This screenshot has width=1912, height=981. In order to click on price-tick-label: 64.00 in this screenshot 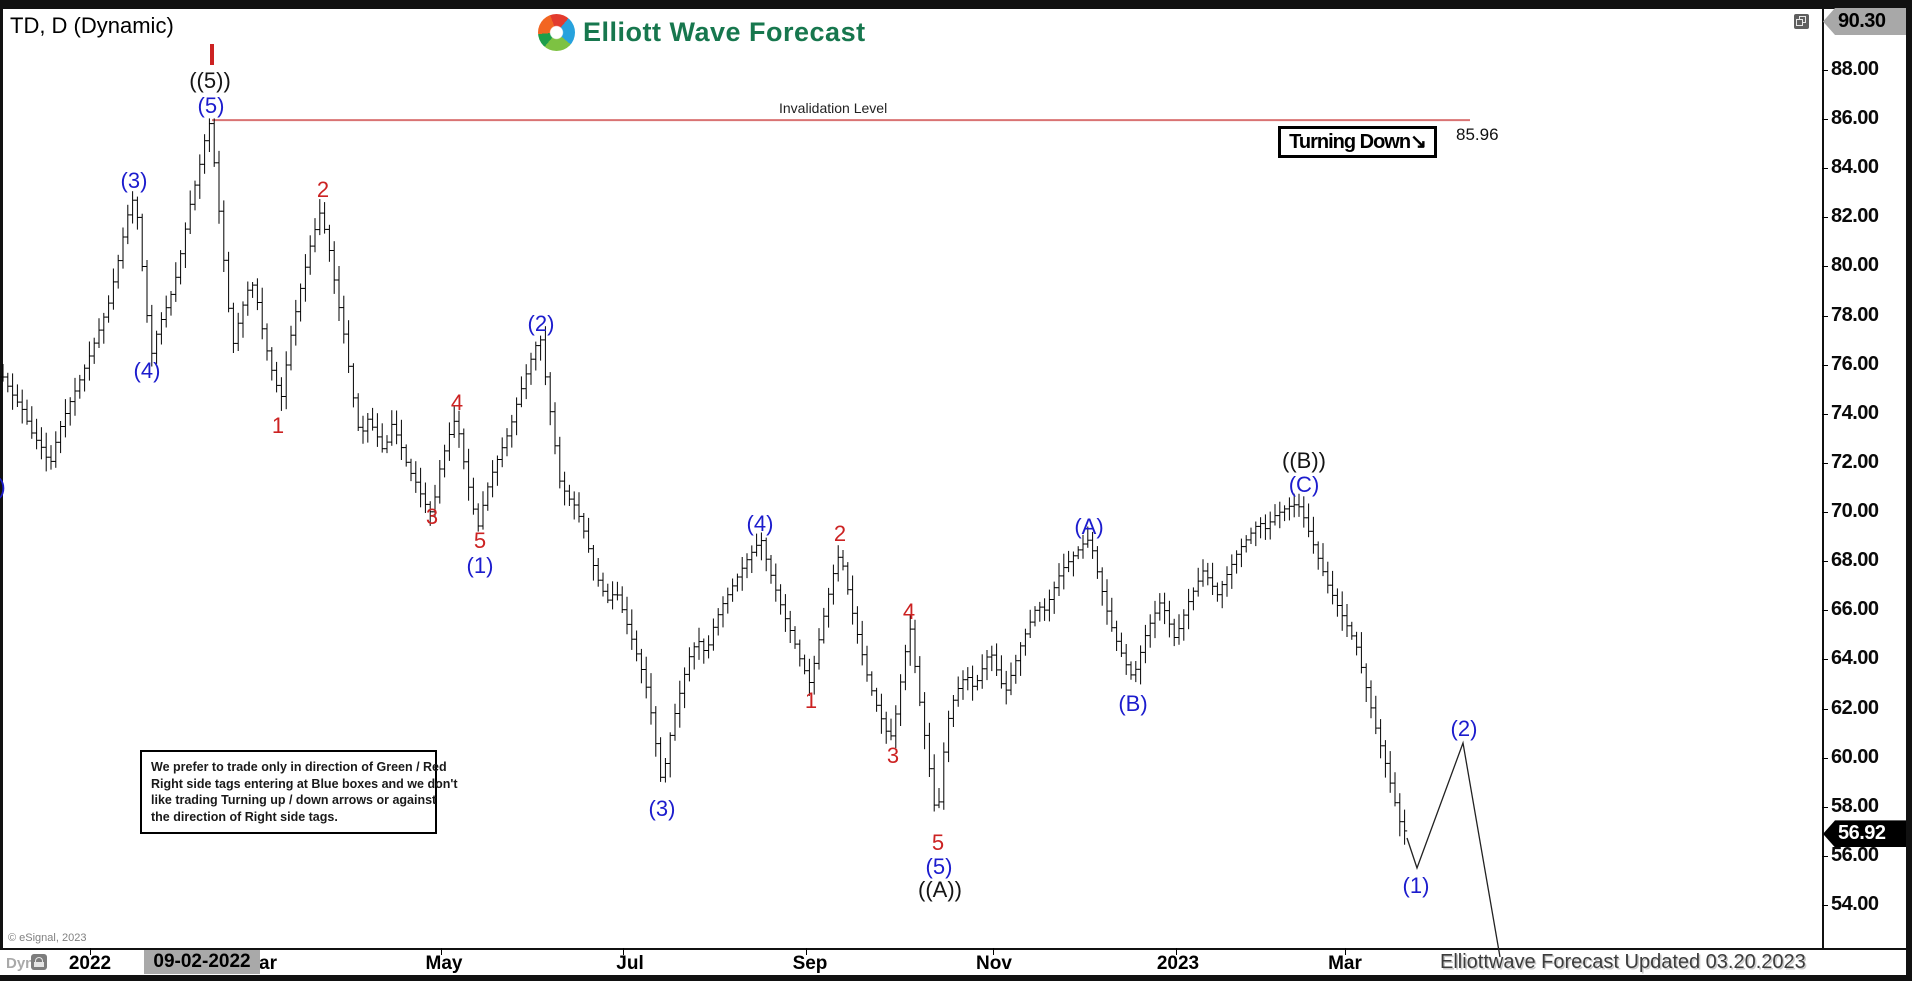, I will do `click(1855, 658)`.